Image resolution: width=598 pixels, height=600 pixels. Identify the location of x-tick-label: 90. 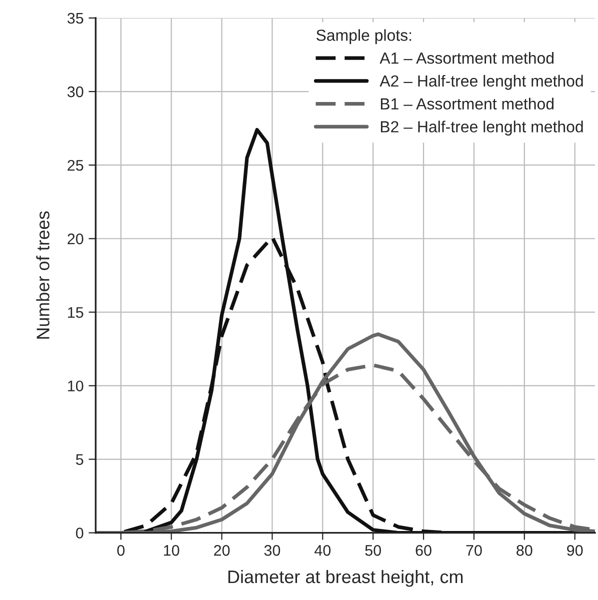
(575, 550).